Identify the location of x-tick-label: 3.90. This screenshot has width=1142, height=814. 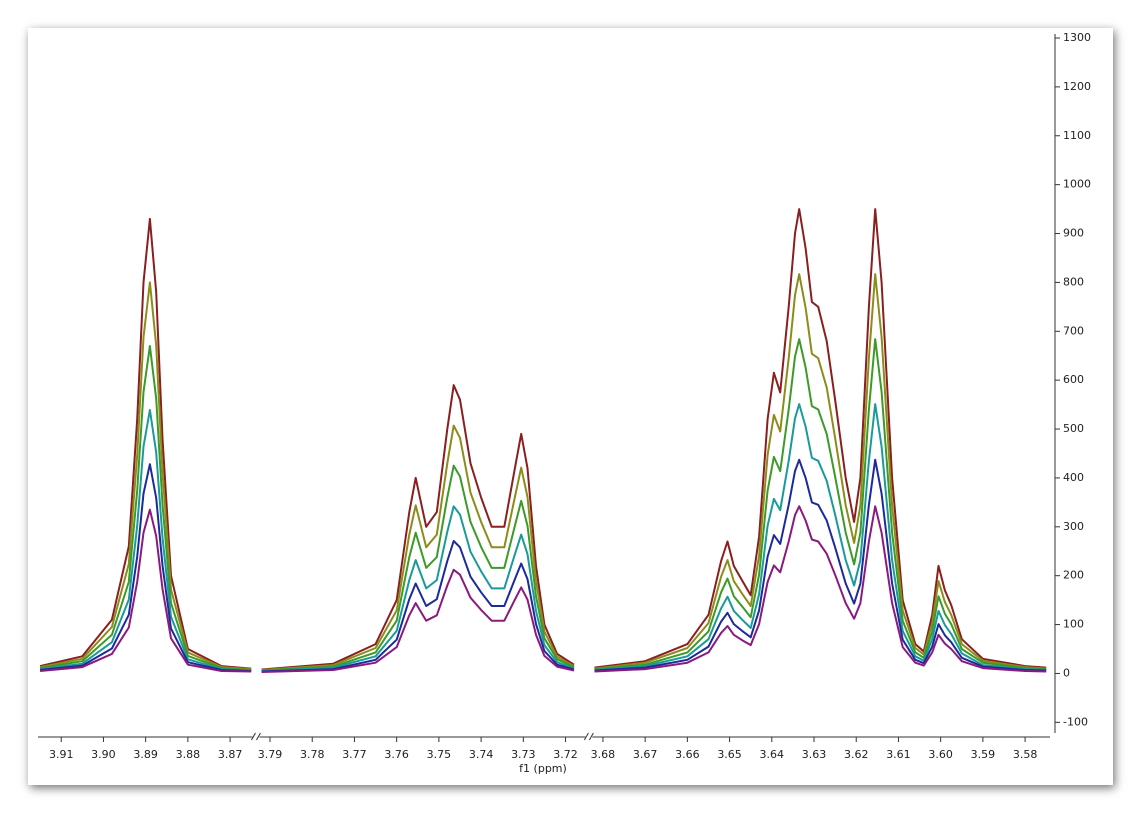
(103, 754).